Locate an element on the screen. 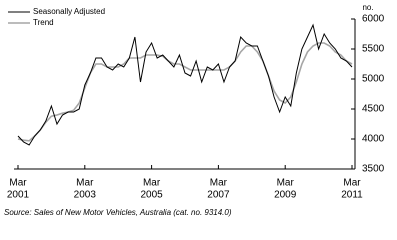 The height and width of the screenshot is (240, 397). y-tick-label: 6000 is located at coordinates (373, 19).